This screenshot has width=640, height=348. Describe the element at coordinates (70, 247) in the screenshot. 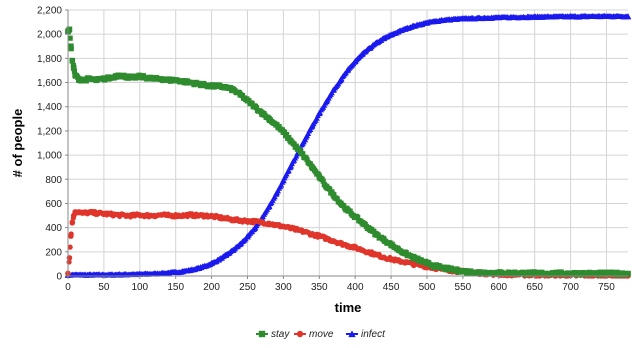

I see `move-trail-point` at that location.